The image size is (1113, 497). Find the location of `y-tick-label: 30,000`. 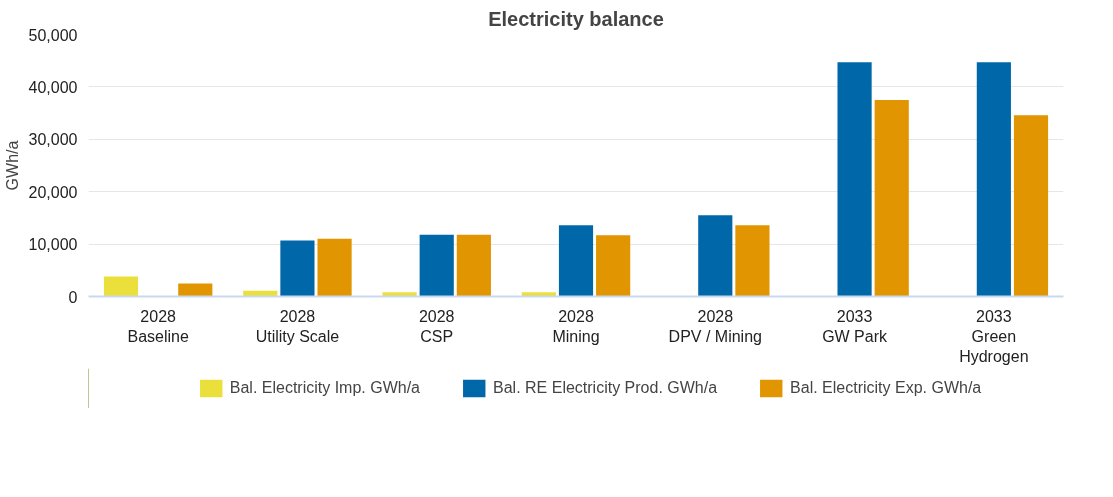

y-tick-label: 30,000 is located at coordinates (53, 140).